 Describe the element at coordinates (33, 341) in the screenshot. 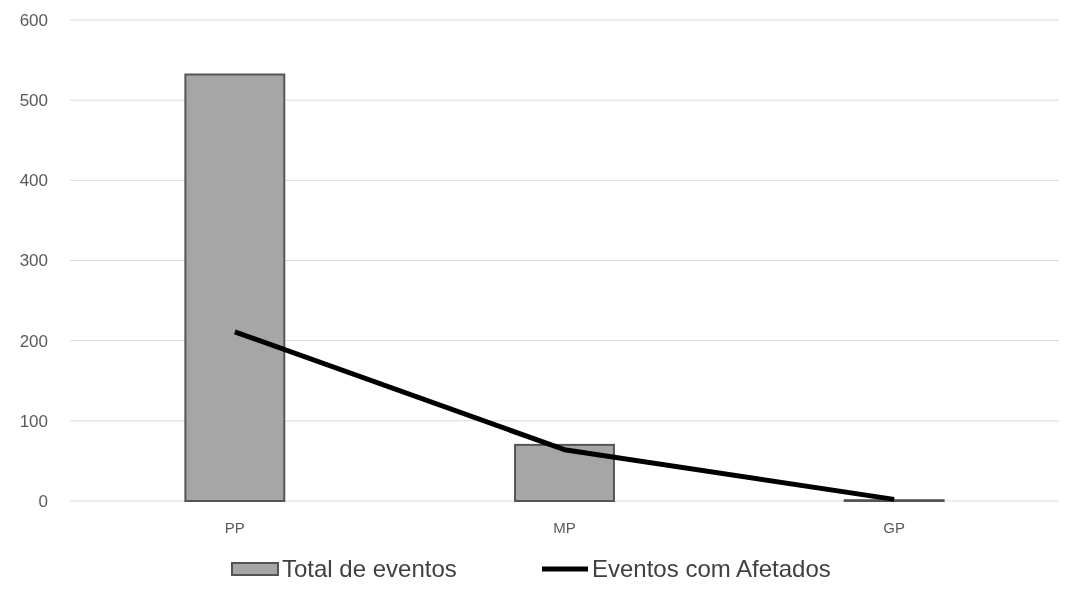

I see `y-tick-label: 200` at that location.